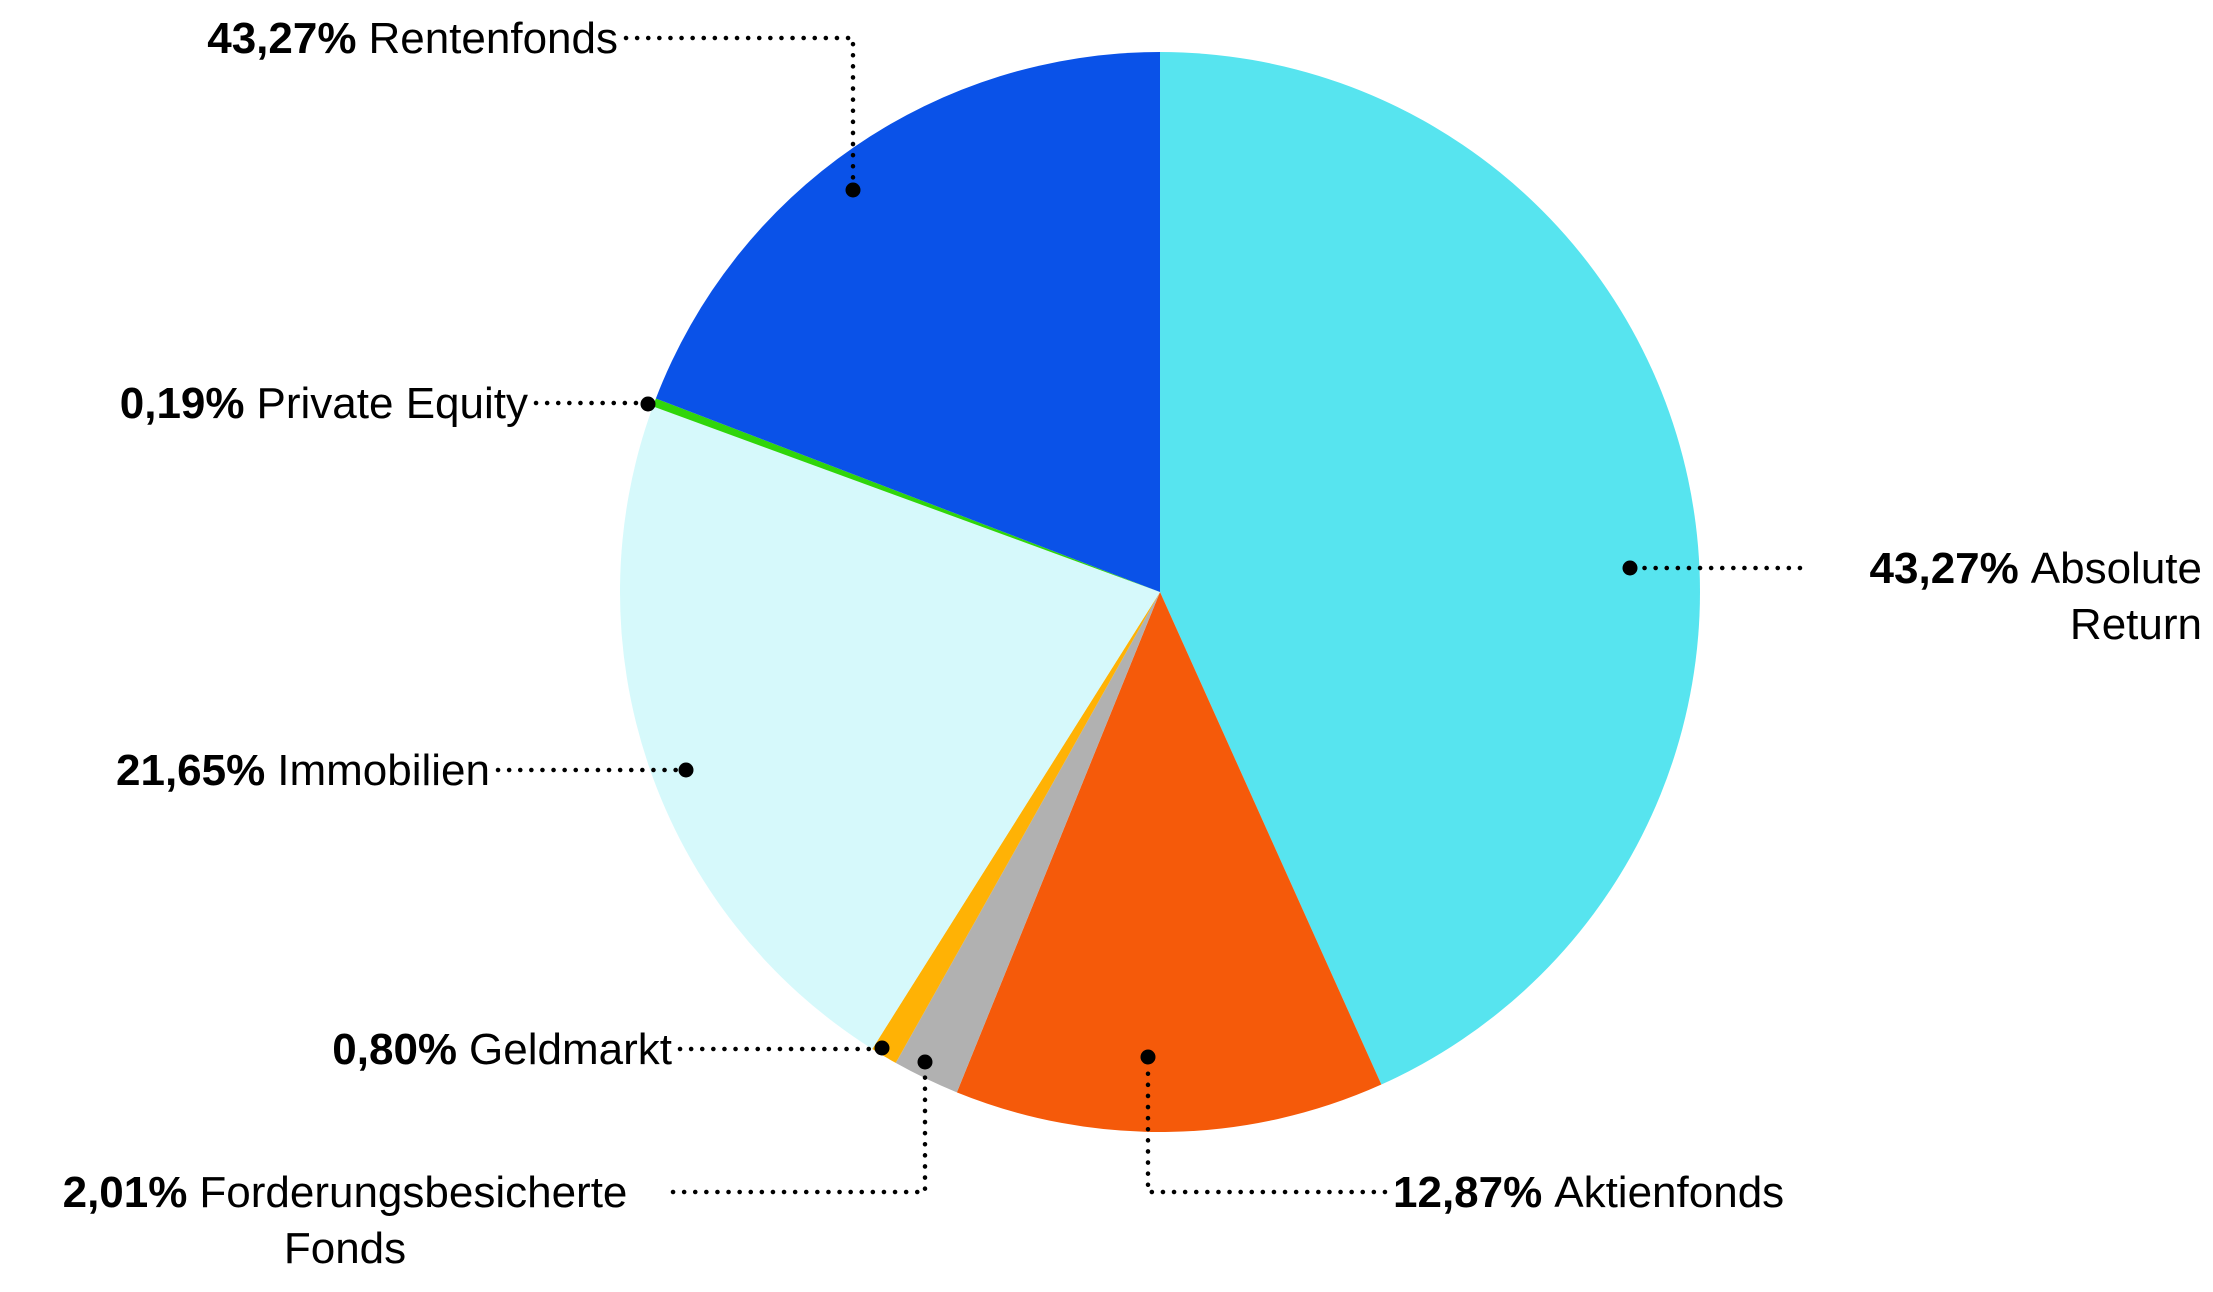 This screenshot has width=2213, height=1292. Describe the element at coordinates (2116, 596) in the screenshot. I see `label-absolute-return-name: Absolute Return` at that location.